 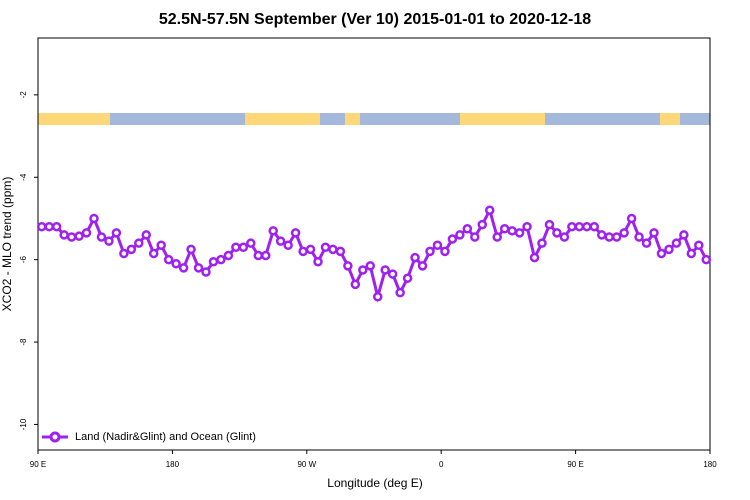 I want to click on land-ocean-strip, so click(x=374, y=119).